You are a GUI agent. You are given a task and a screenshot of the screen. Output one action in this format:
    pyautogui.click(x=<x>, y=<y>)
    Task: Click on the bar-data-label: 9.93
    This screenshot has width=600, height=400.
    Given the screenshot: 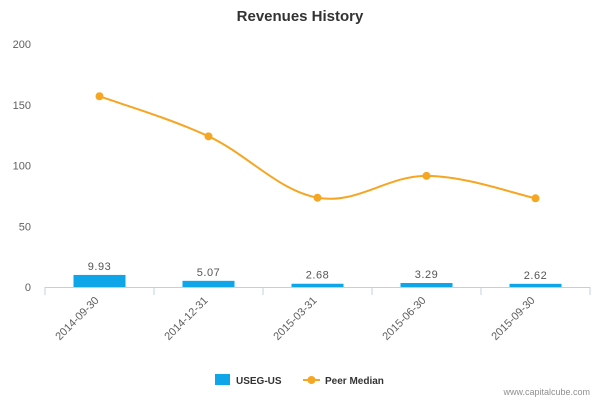 What is the action you would take?
    pyautogui.click(x=99, y=267)
    